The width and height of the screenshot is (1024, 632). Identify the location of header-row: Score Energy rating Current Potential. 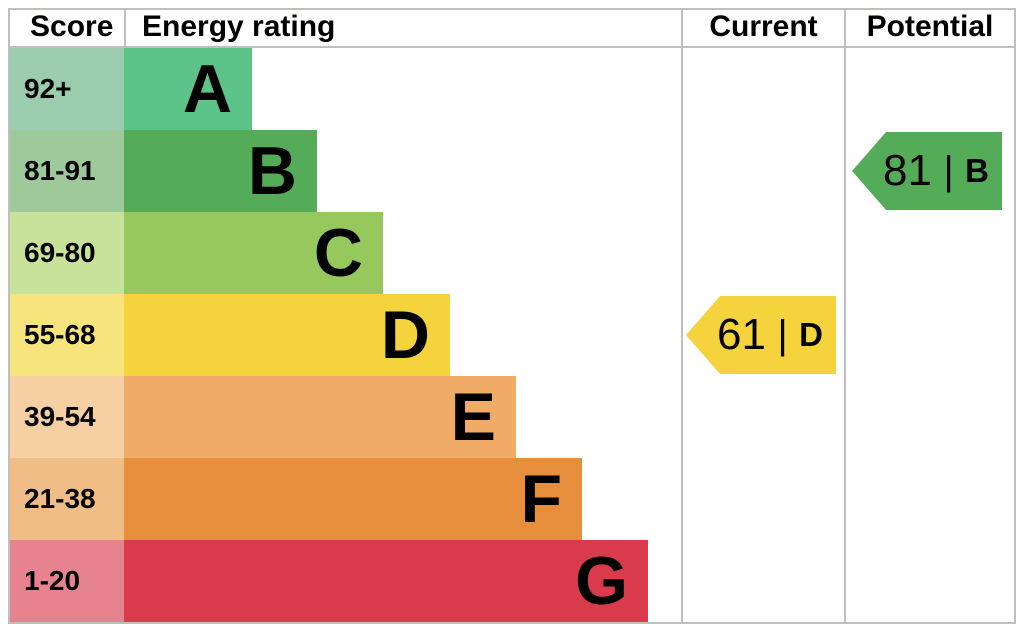
(512, 29).